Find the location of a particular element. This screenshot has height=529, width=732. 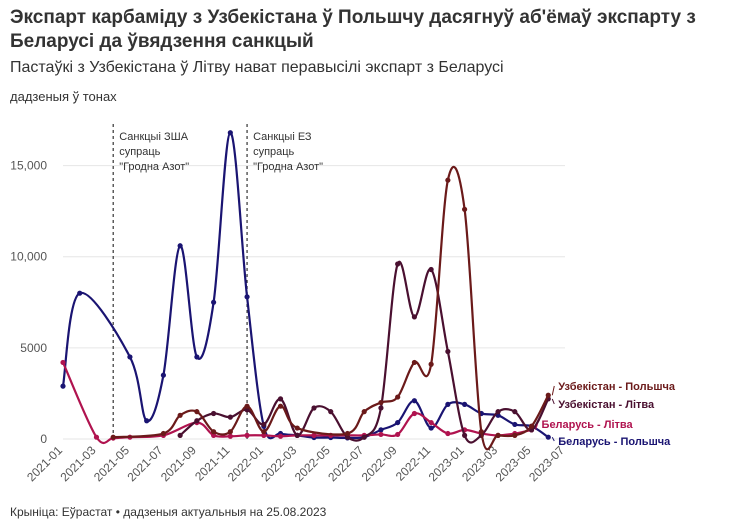

annotation-label: Санкцыі ЗША is located at coordinates (154, 137).